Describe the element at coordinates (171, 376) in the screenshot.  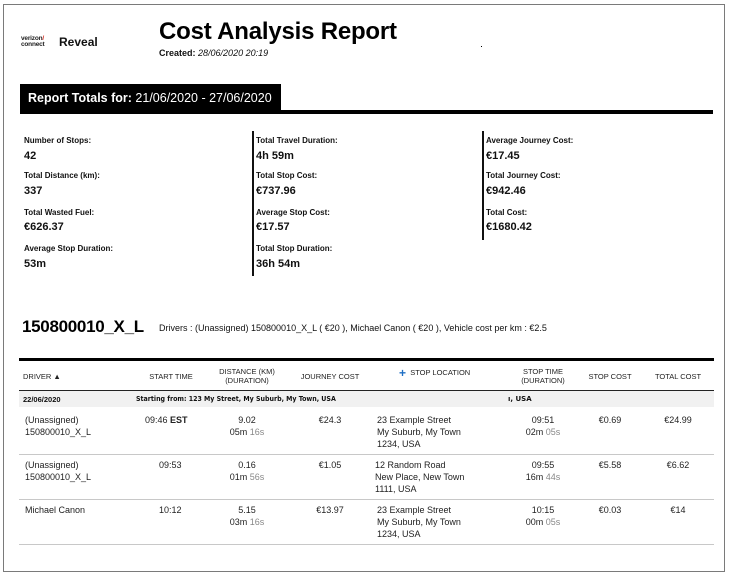
I see `column-header-start-time: START TIME` at that location.